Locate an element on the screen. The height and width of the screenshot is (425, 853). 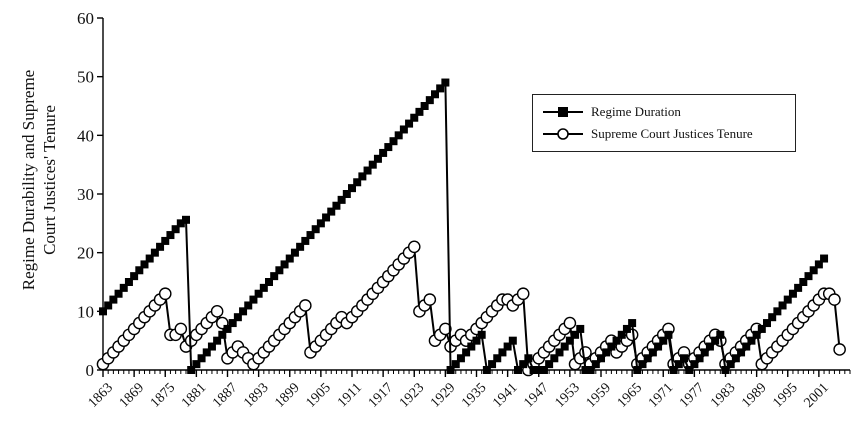
x-tick-label: 1971 is located at coordinates (661, 395).